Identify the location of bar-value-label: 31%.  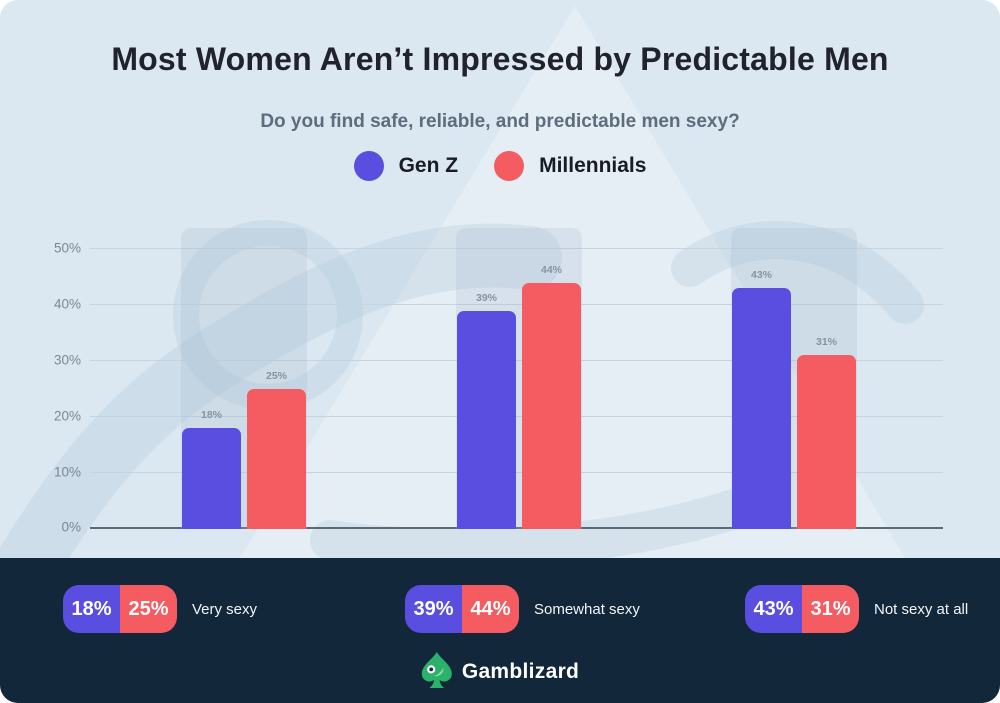
(826, 342).